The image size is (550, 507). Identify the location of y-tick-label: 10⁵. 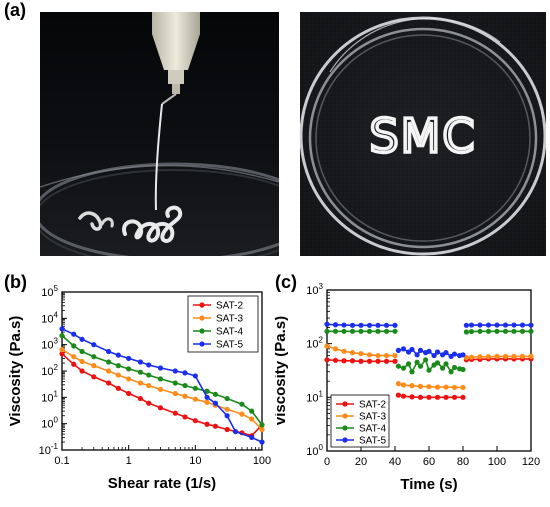
(49, 291).